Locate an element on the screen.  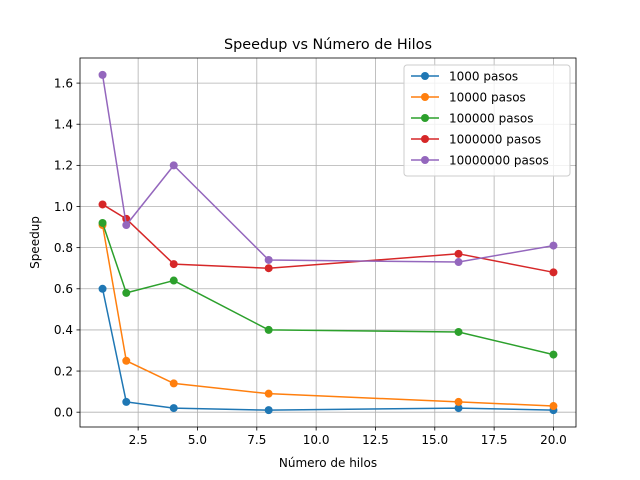
y-tick-label: 1.6 is located at coordinates (63, 83).